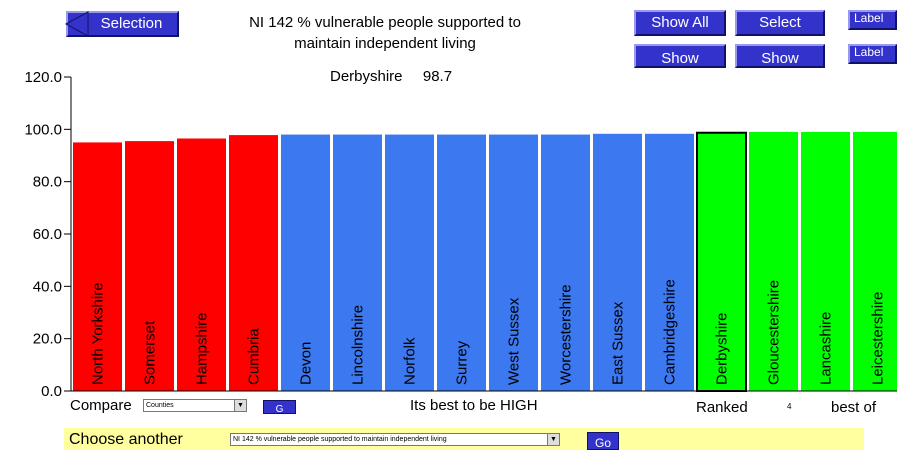 This screenshot has width=897, height=450. Describe the element at coordinates (385, 22) in the screenshot. I see `chart-title-line1: NI 142 % vulnerable people supported to` at that location.